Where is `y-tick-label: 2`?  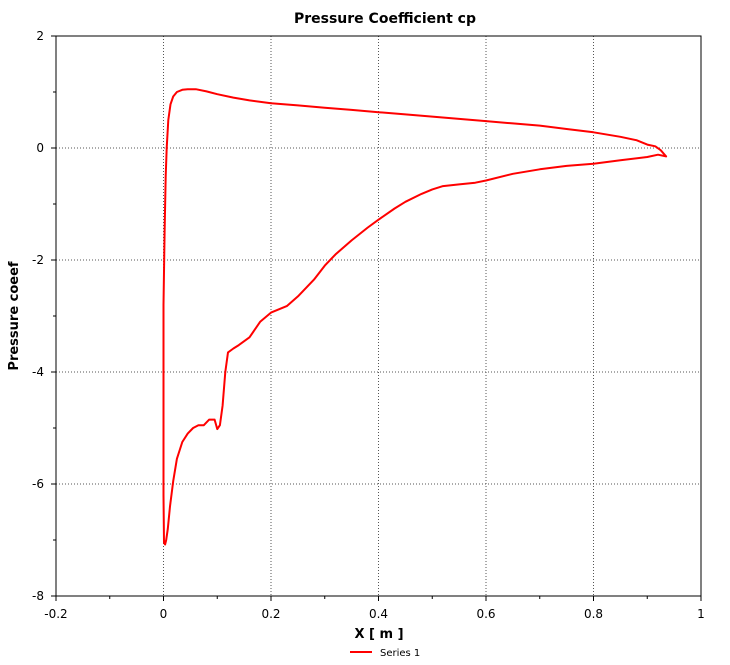
y-tick-label: 2 is located at coordinates (40, 36).